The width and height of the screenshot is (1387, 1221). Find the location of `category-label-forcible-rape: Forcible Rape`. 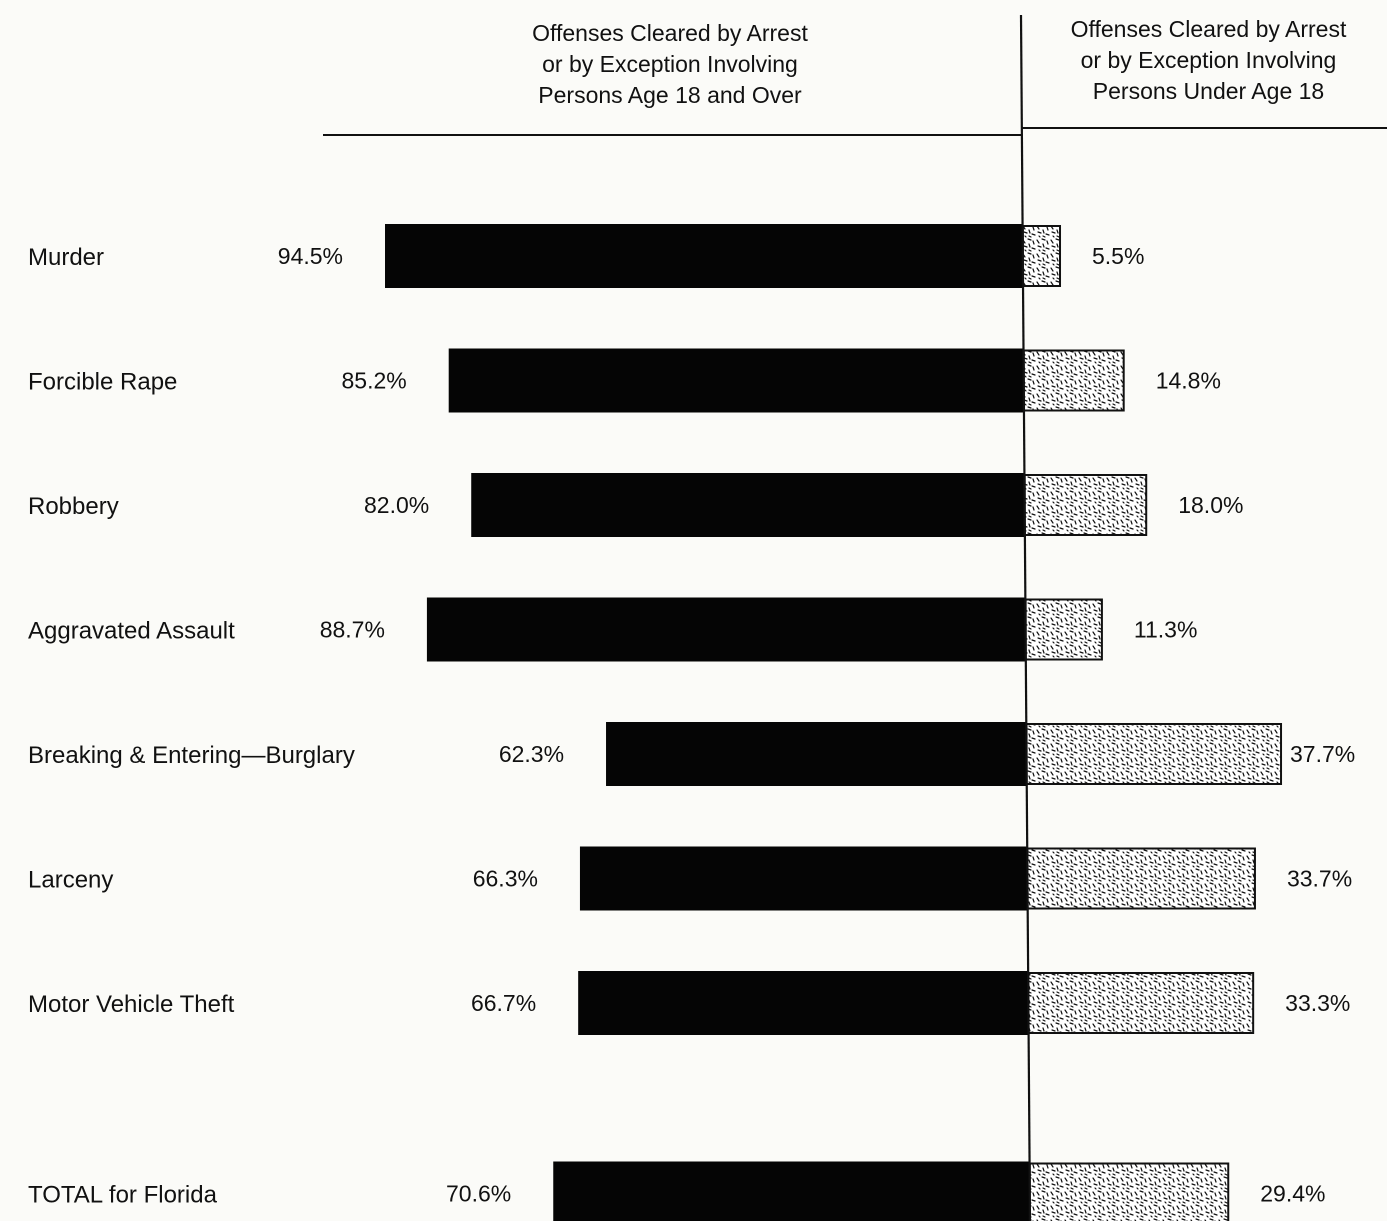

category-label-forcible-rape: Forcible Rape is located at coordinates (102, 382).